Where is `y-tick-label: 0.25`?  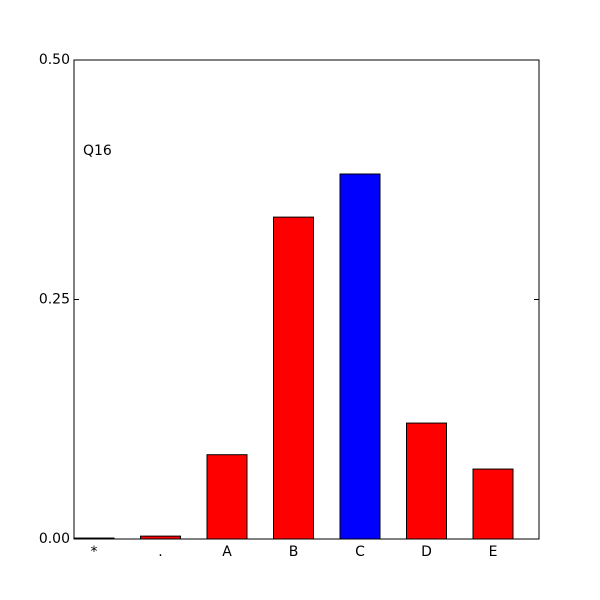
y-tick-label: 0.25 is located at coordinates (54, 300).